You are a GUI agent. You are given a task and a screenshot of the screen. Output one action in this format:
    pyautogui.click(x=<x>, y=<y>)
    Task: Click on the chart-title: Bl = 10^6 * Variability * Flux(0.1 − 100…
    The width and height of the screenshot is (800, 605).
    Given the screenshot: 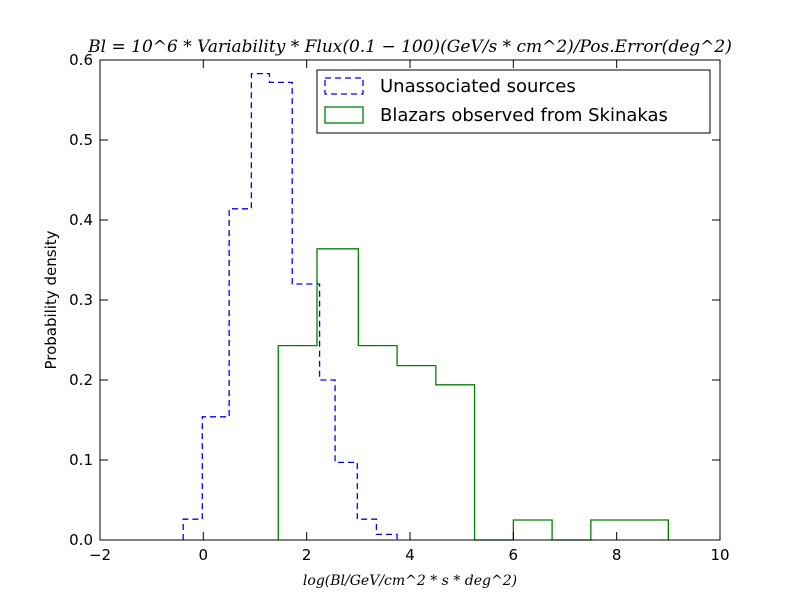 What is the action you would take?
    pyautogui.click(x=409, y=47)
    